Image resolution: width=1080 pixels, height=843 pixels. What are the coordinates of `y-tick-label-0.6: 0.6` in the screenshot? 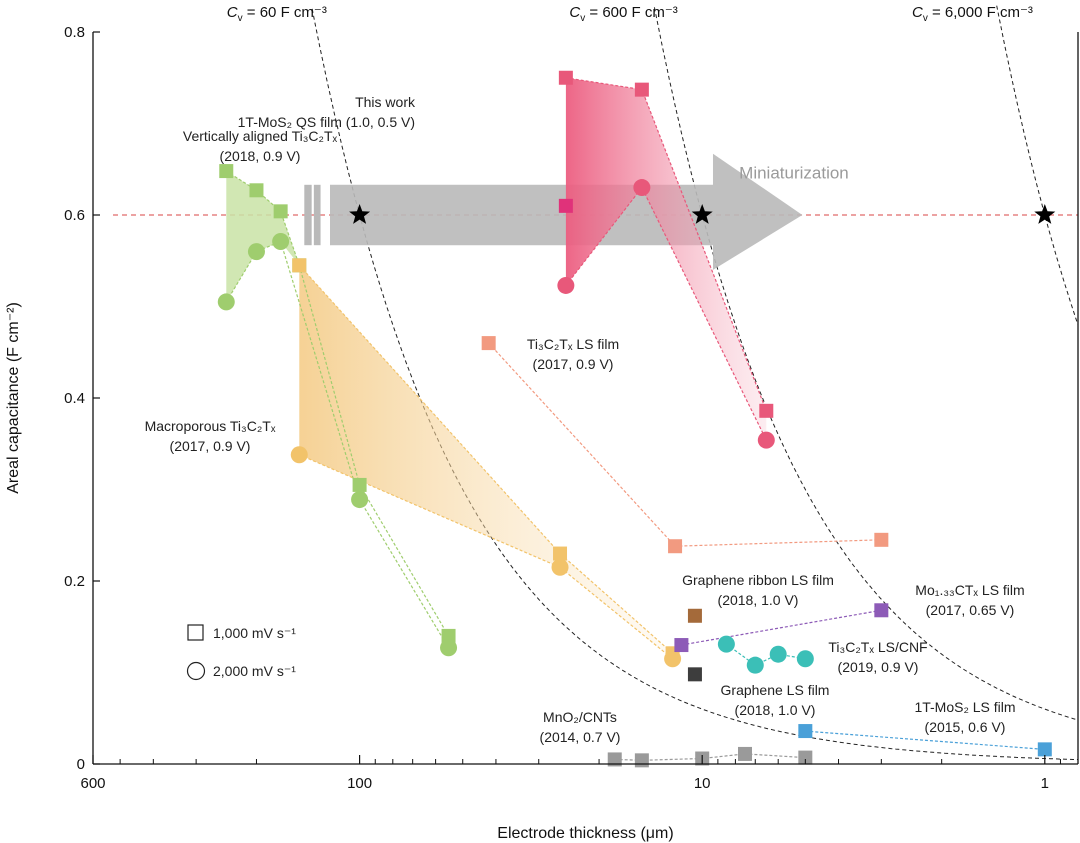 It's located at (74, 215).